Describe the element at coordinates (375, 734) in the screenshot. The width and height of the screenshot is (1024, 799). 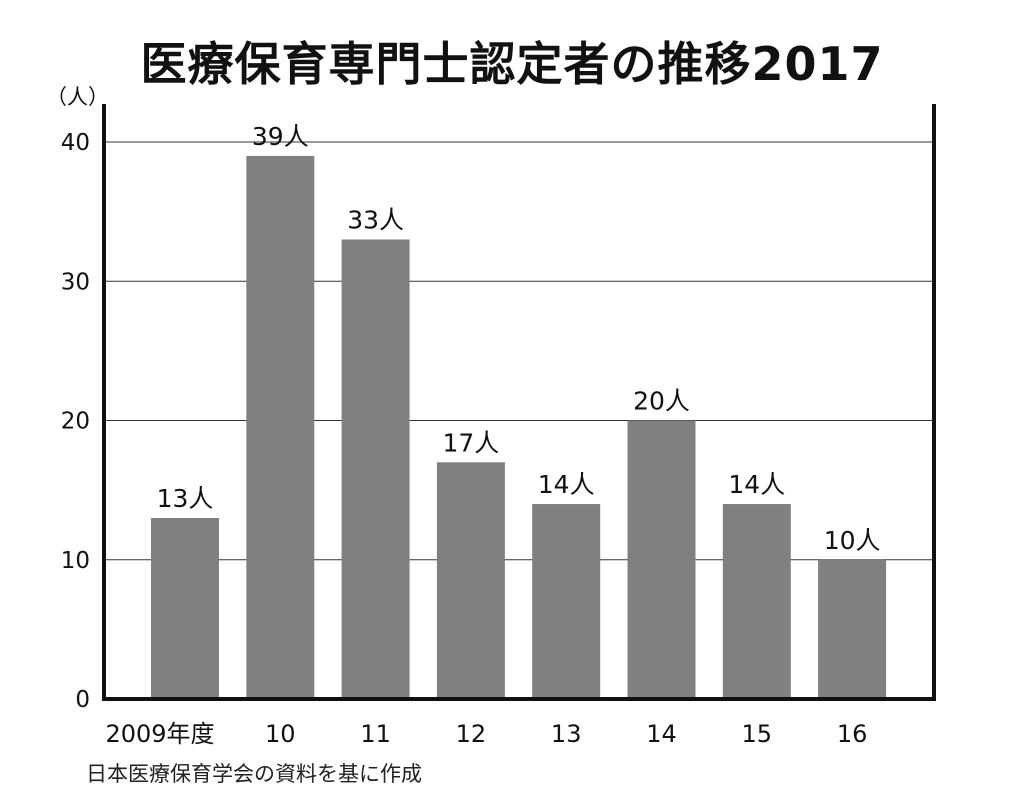
I see `x-tick-label: 11` at that location.